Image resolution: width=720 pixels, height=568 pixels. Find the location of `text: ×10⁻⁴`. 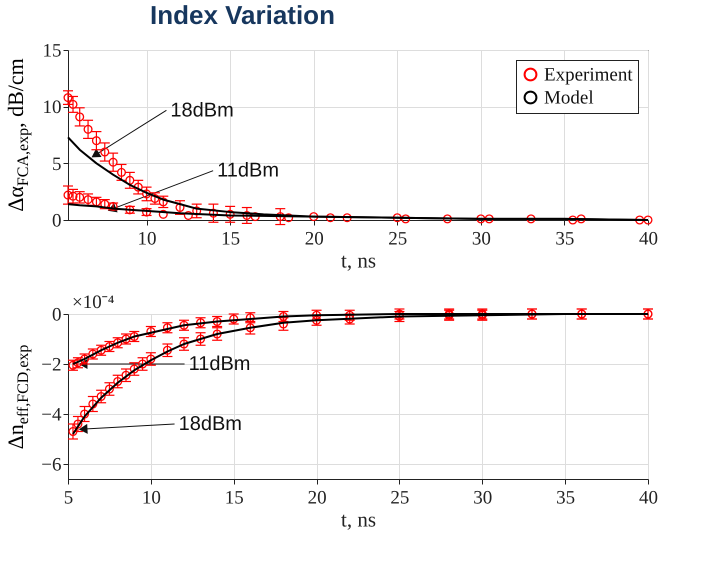

text: ×10⁻⁴ is located at coordinates (93, 302).